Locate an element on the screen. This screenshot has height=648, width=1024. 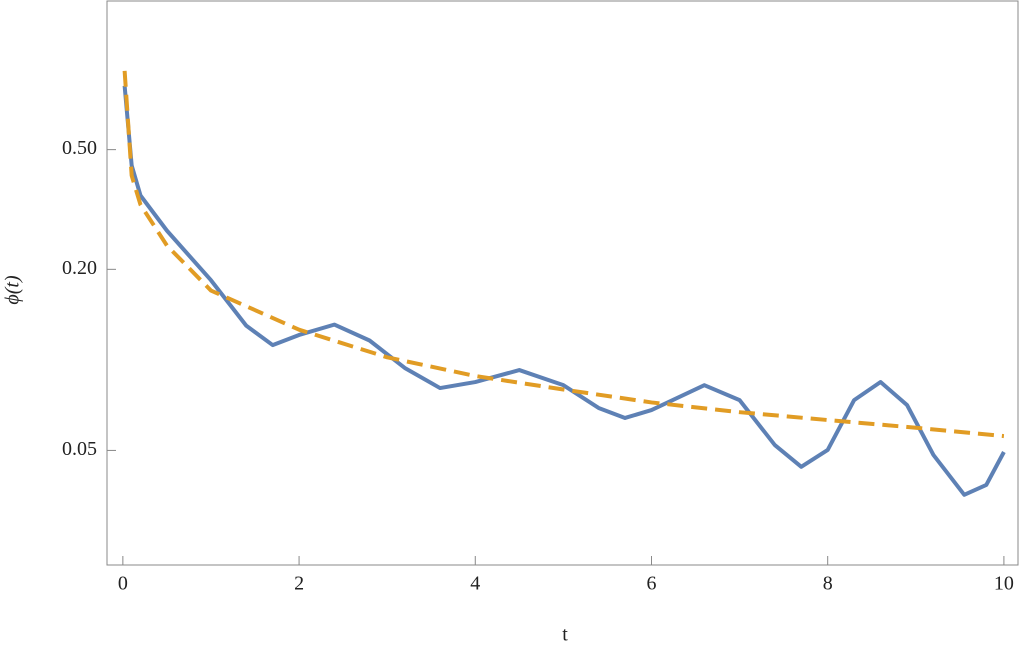
x-tick-label: 10 is located at coordinates (1004, 584).